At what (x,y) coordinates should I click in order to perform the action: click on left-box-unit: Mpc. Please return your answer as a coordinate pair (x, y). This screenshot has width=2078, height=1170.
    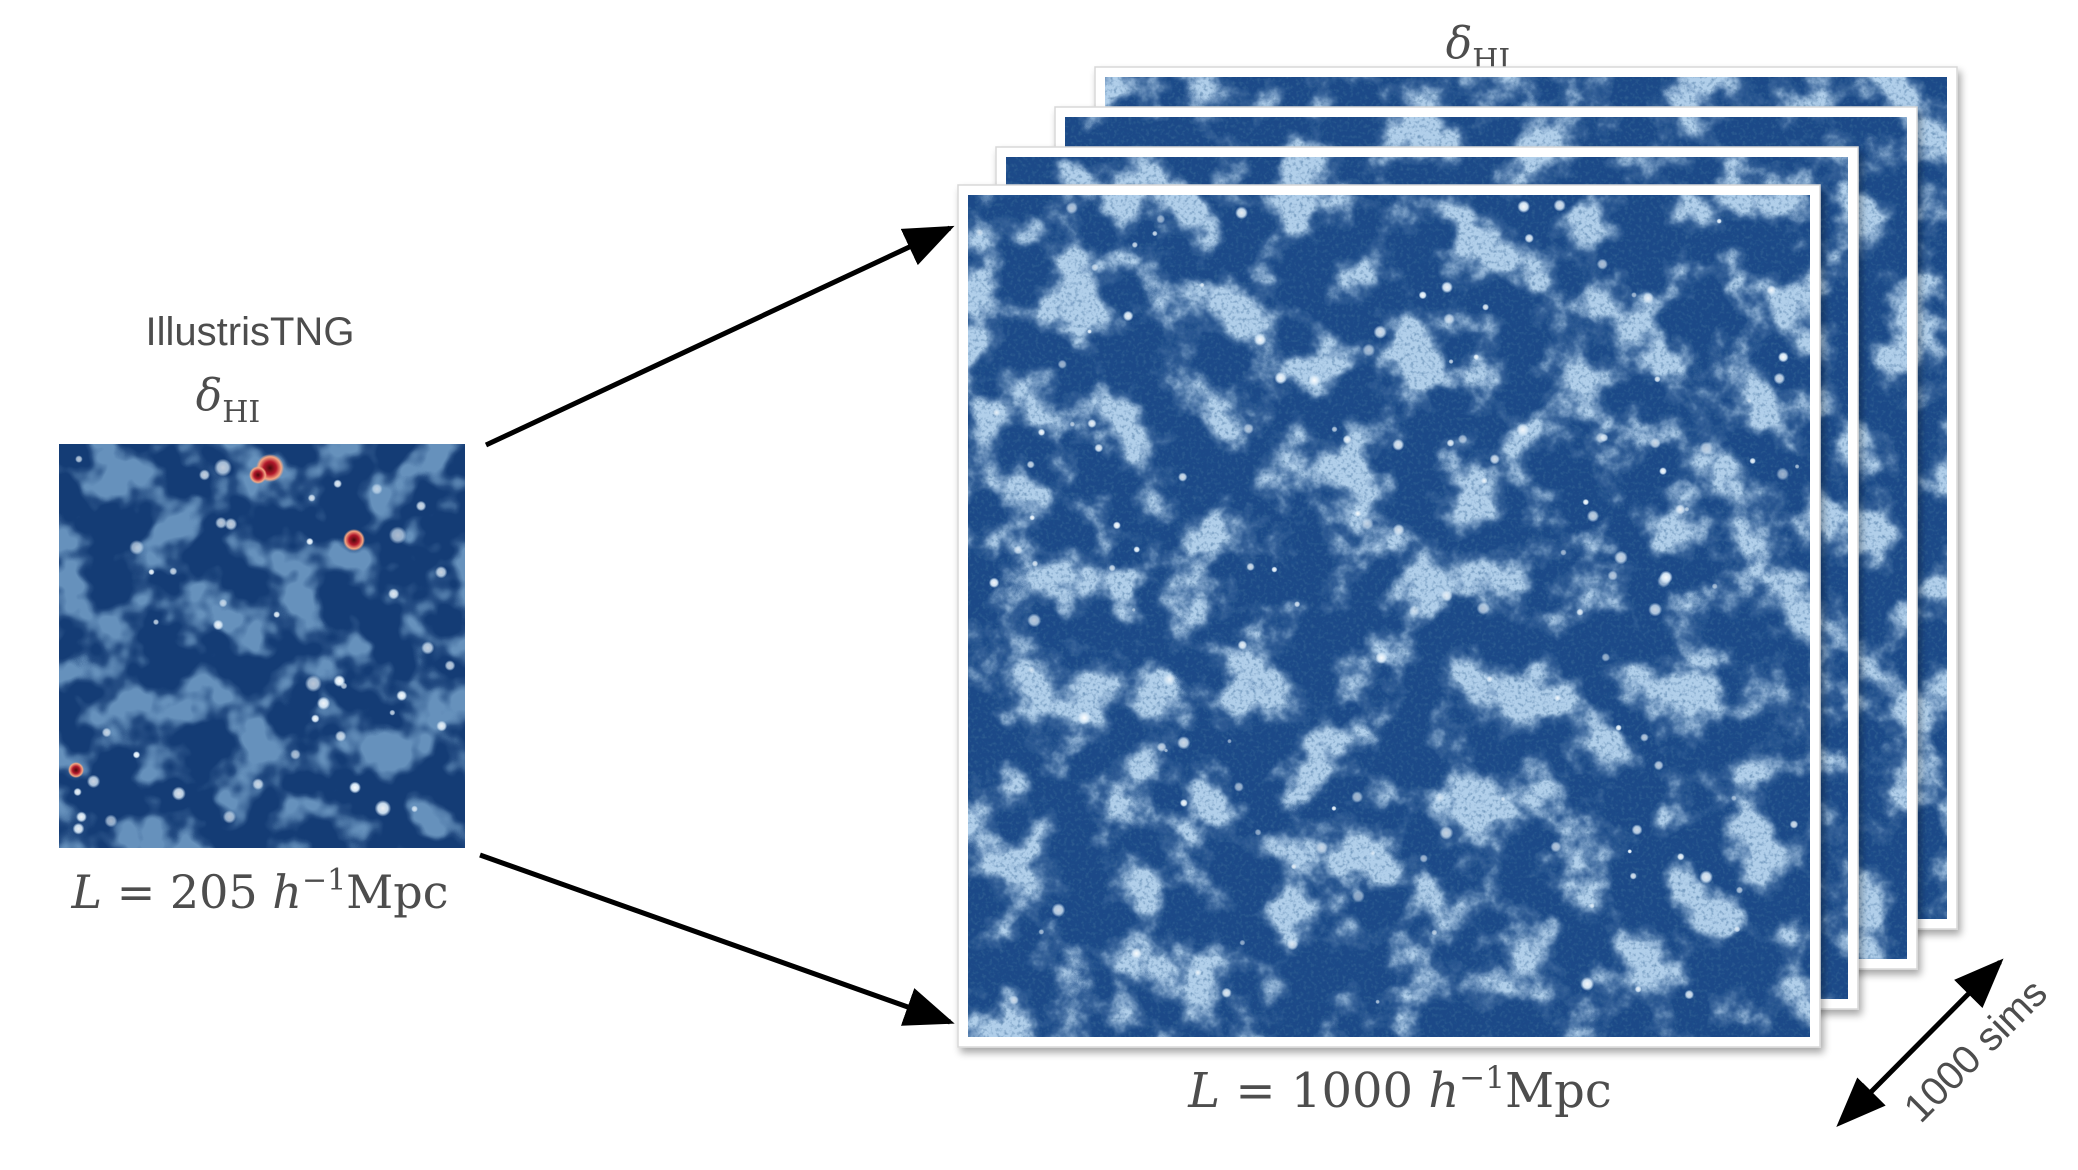
    Looking at the image, I should click on (397, 892).